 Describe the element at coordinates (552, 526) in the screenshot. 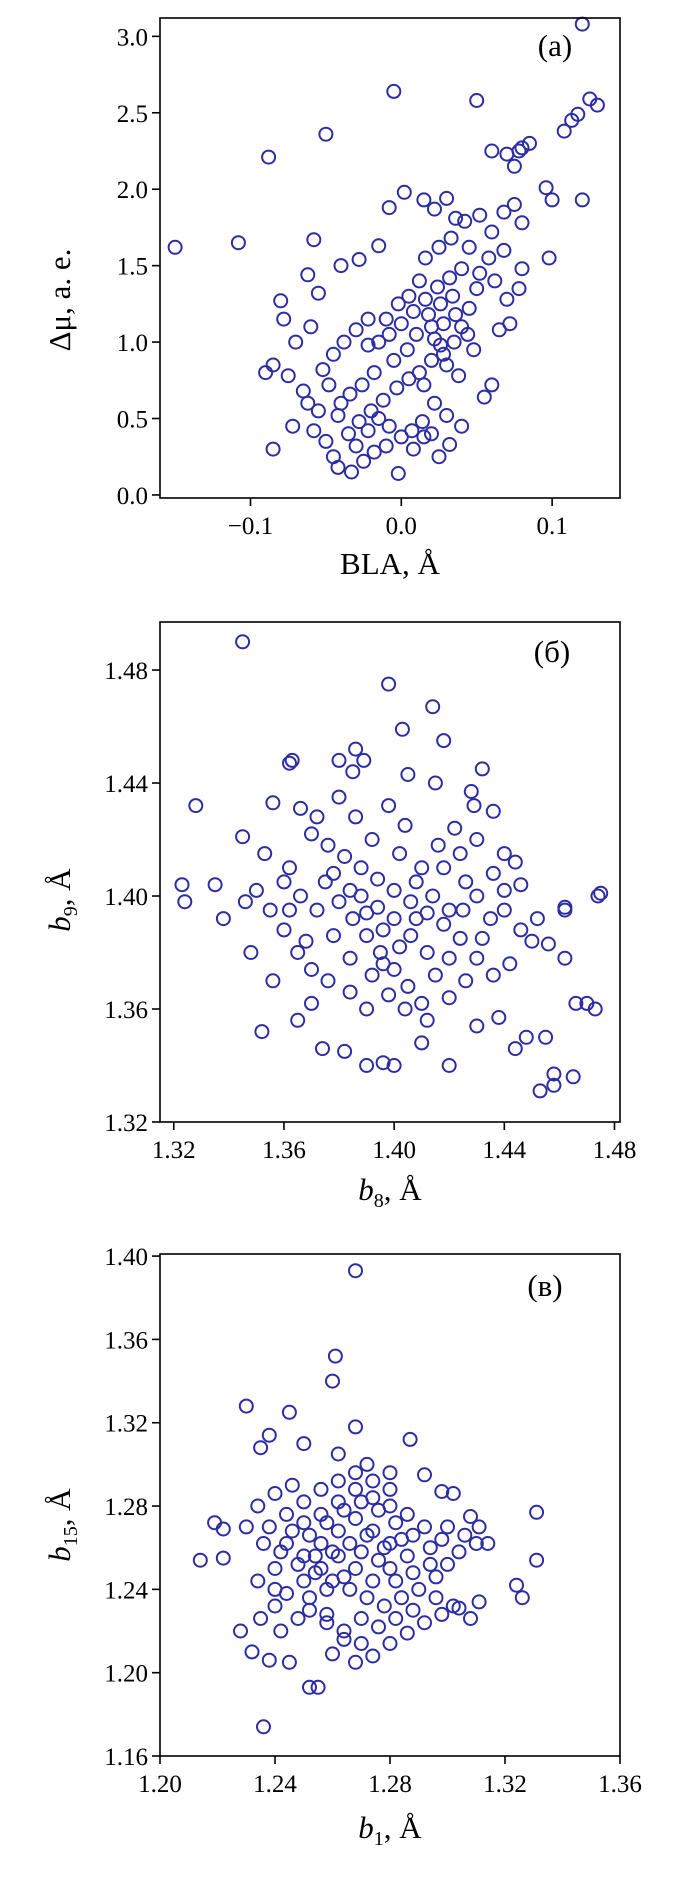

I see `panel-a-xtick-label: 0.1` at that location.